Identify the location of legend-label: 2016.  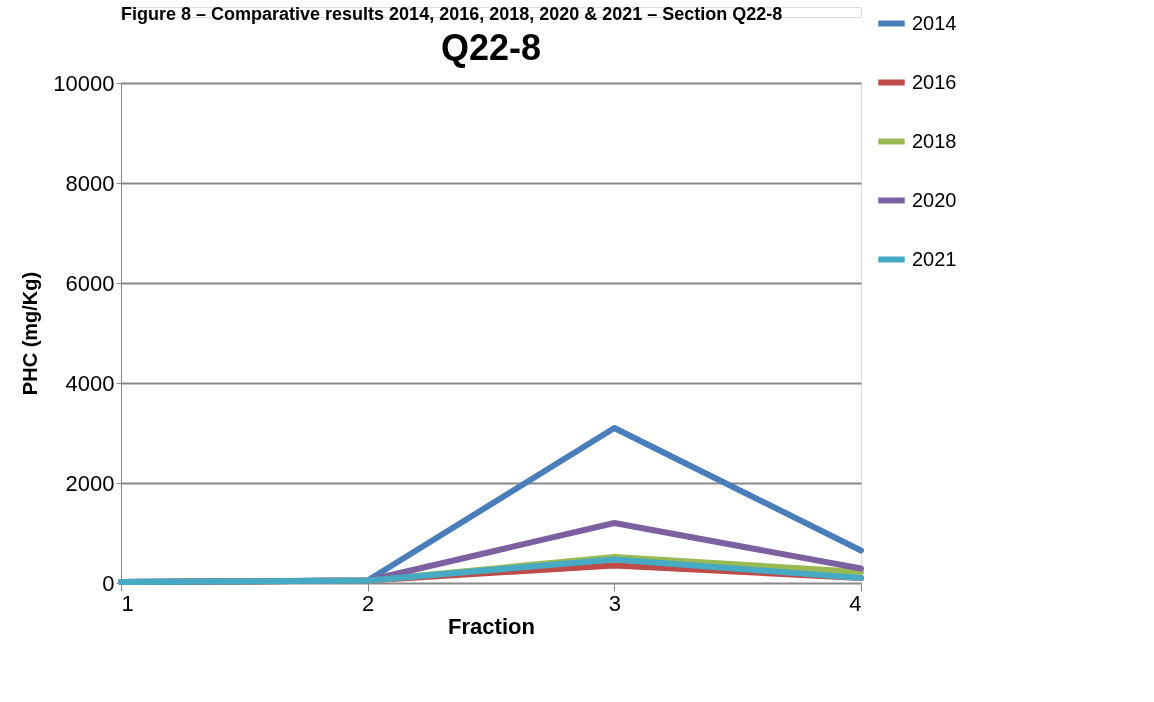
(934, 81).